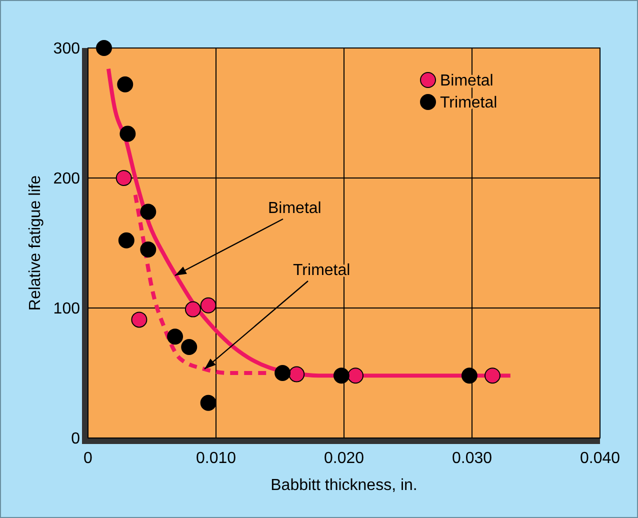  I want to click on y-tick-label: 300, so click(66, 49).